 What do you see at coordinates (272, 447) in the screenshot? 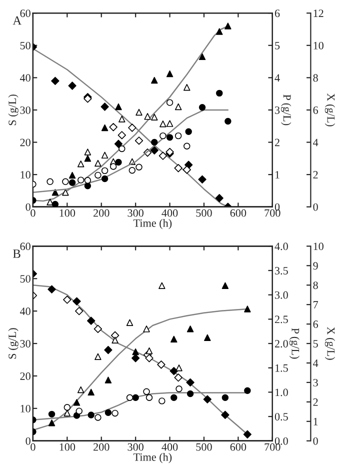
I see `x-tick-label: 700` at bounding box center [272, 447].